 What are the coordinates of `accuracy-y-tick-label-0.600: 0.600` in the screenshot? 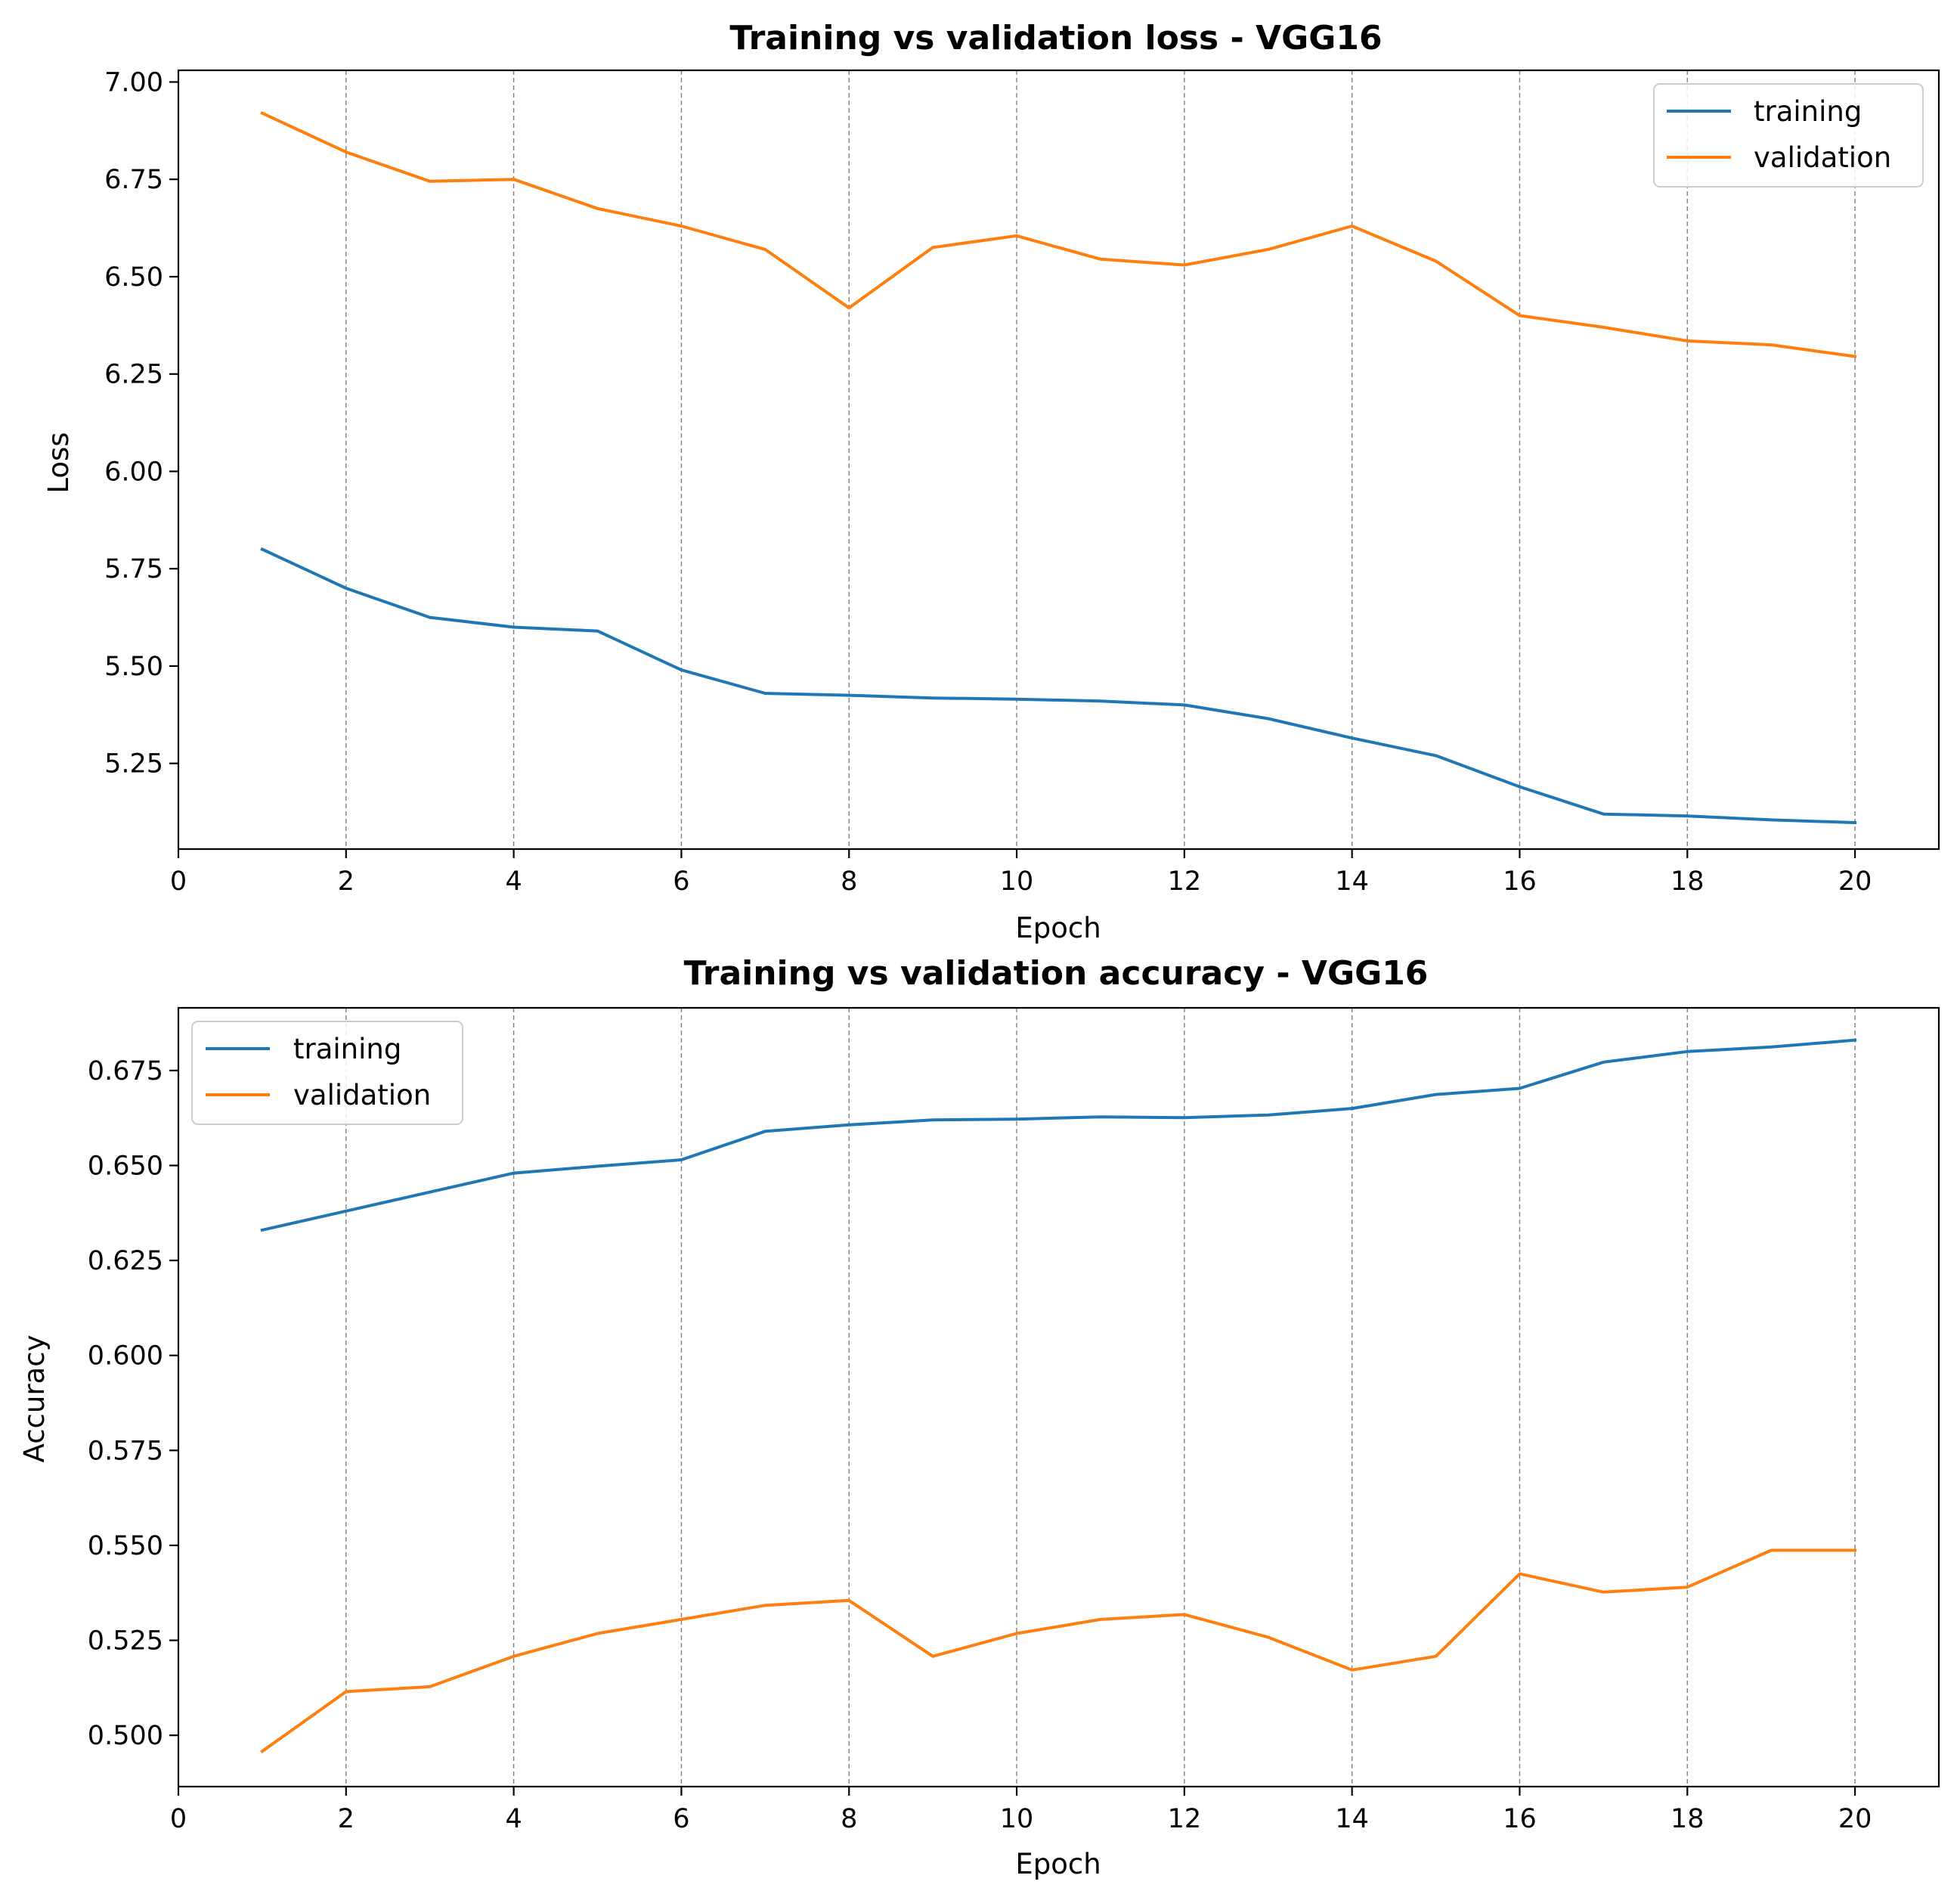 It's located at (125, 1357).